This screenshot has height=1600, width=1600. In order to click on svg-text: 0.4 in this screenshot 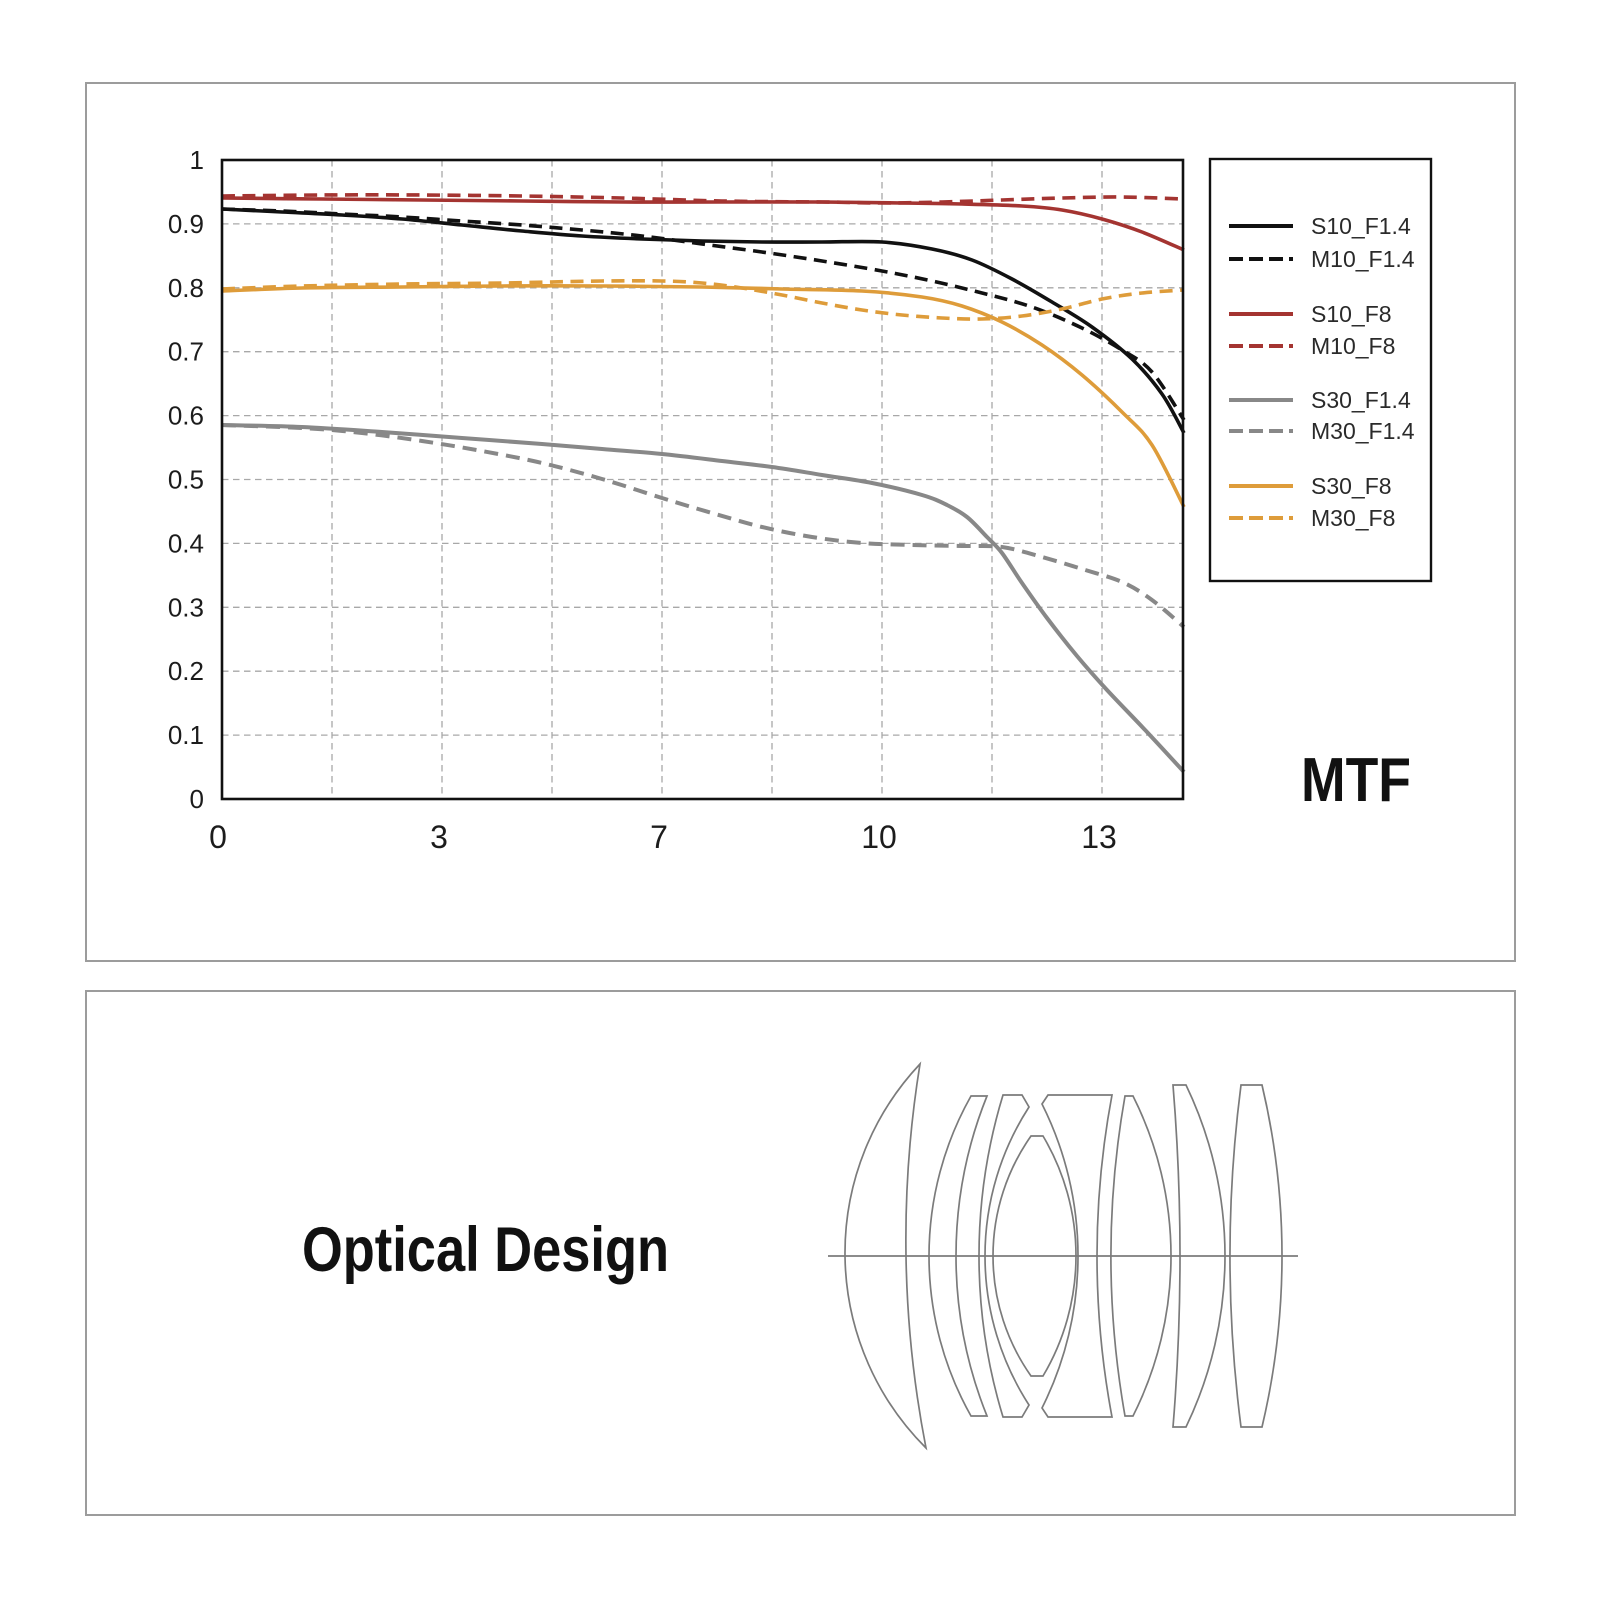, I will do `click(186, 543)`.